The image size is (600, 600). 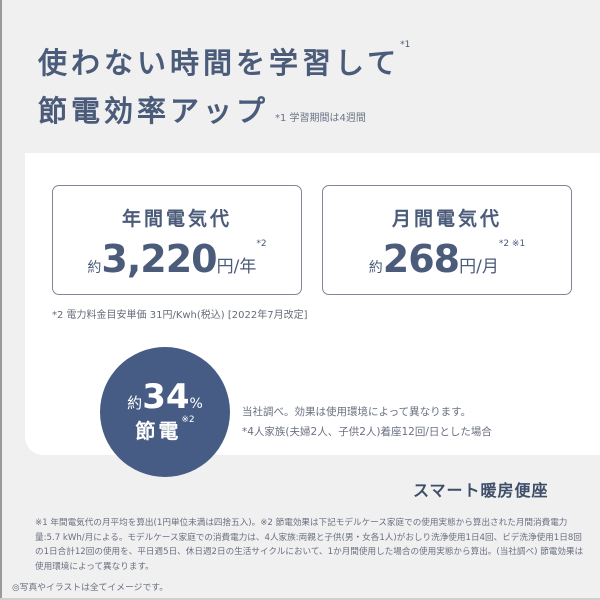 What do you see at coordinates (159, 259) in the screenshot?
I see `amount: 3,220` at bounding box center [159, 259].